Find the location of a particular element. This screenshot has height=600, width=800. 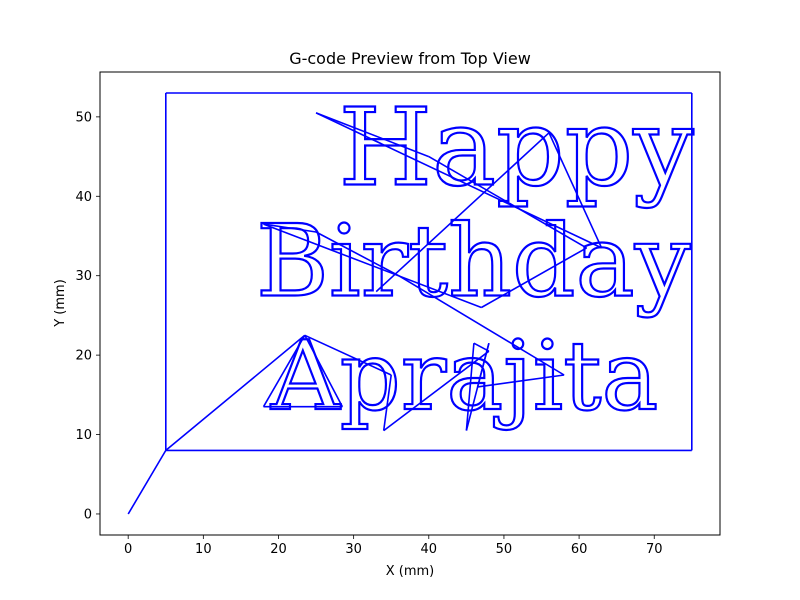

y-axis-label: Y (mm) is located at coordinates (60, 303).